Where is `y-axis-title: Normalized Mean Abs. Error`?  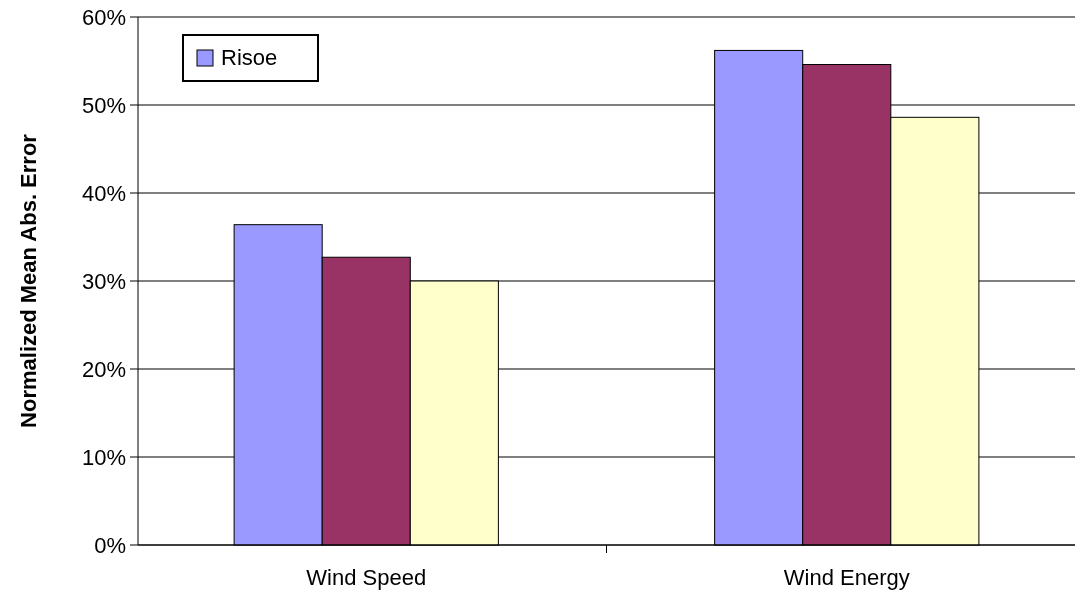 y-axis-title: Normalized Mean Abs. Error is located at coordinates (28, 280).